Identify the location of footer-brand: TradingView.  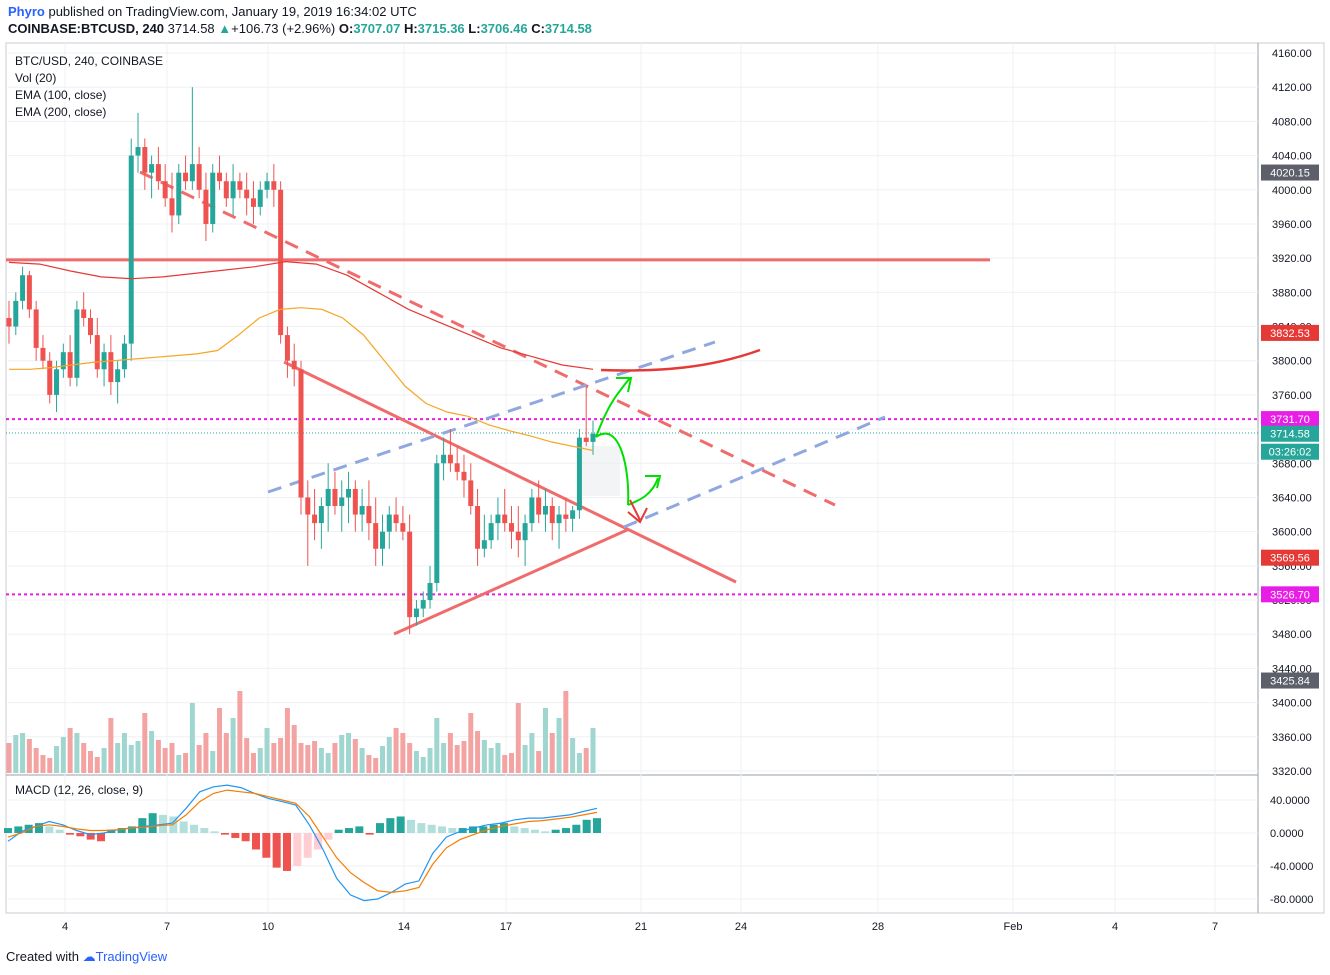
(131, 956).